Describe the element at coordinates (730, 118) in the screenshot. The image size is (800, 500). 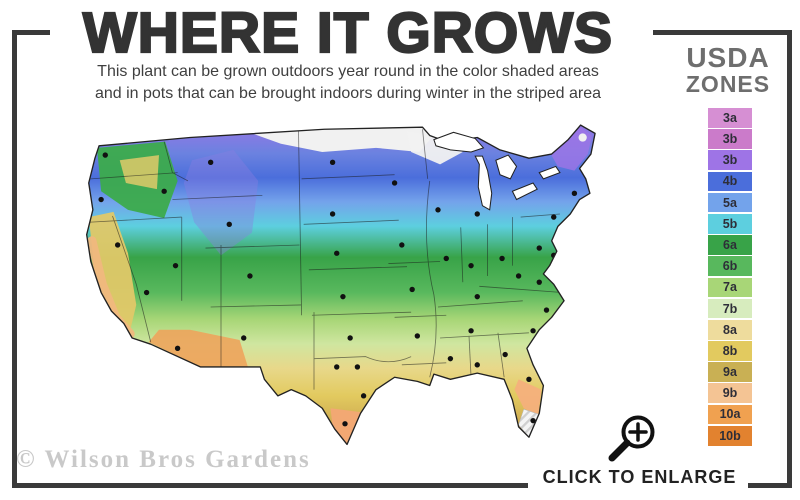
I see `legend-swatch-3a-0: 3a` at that location.